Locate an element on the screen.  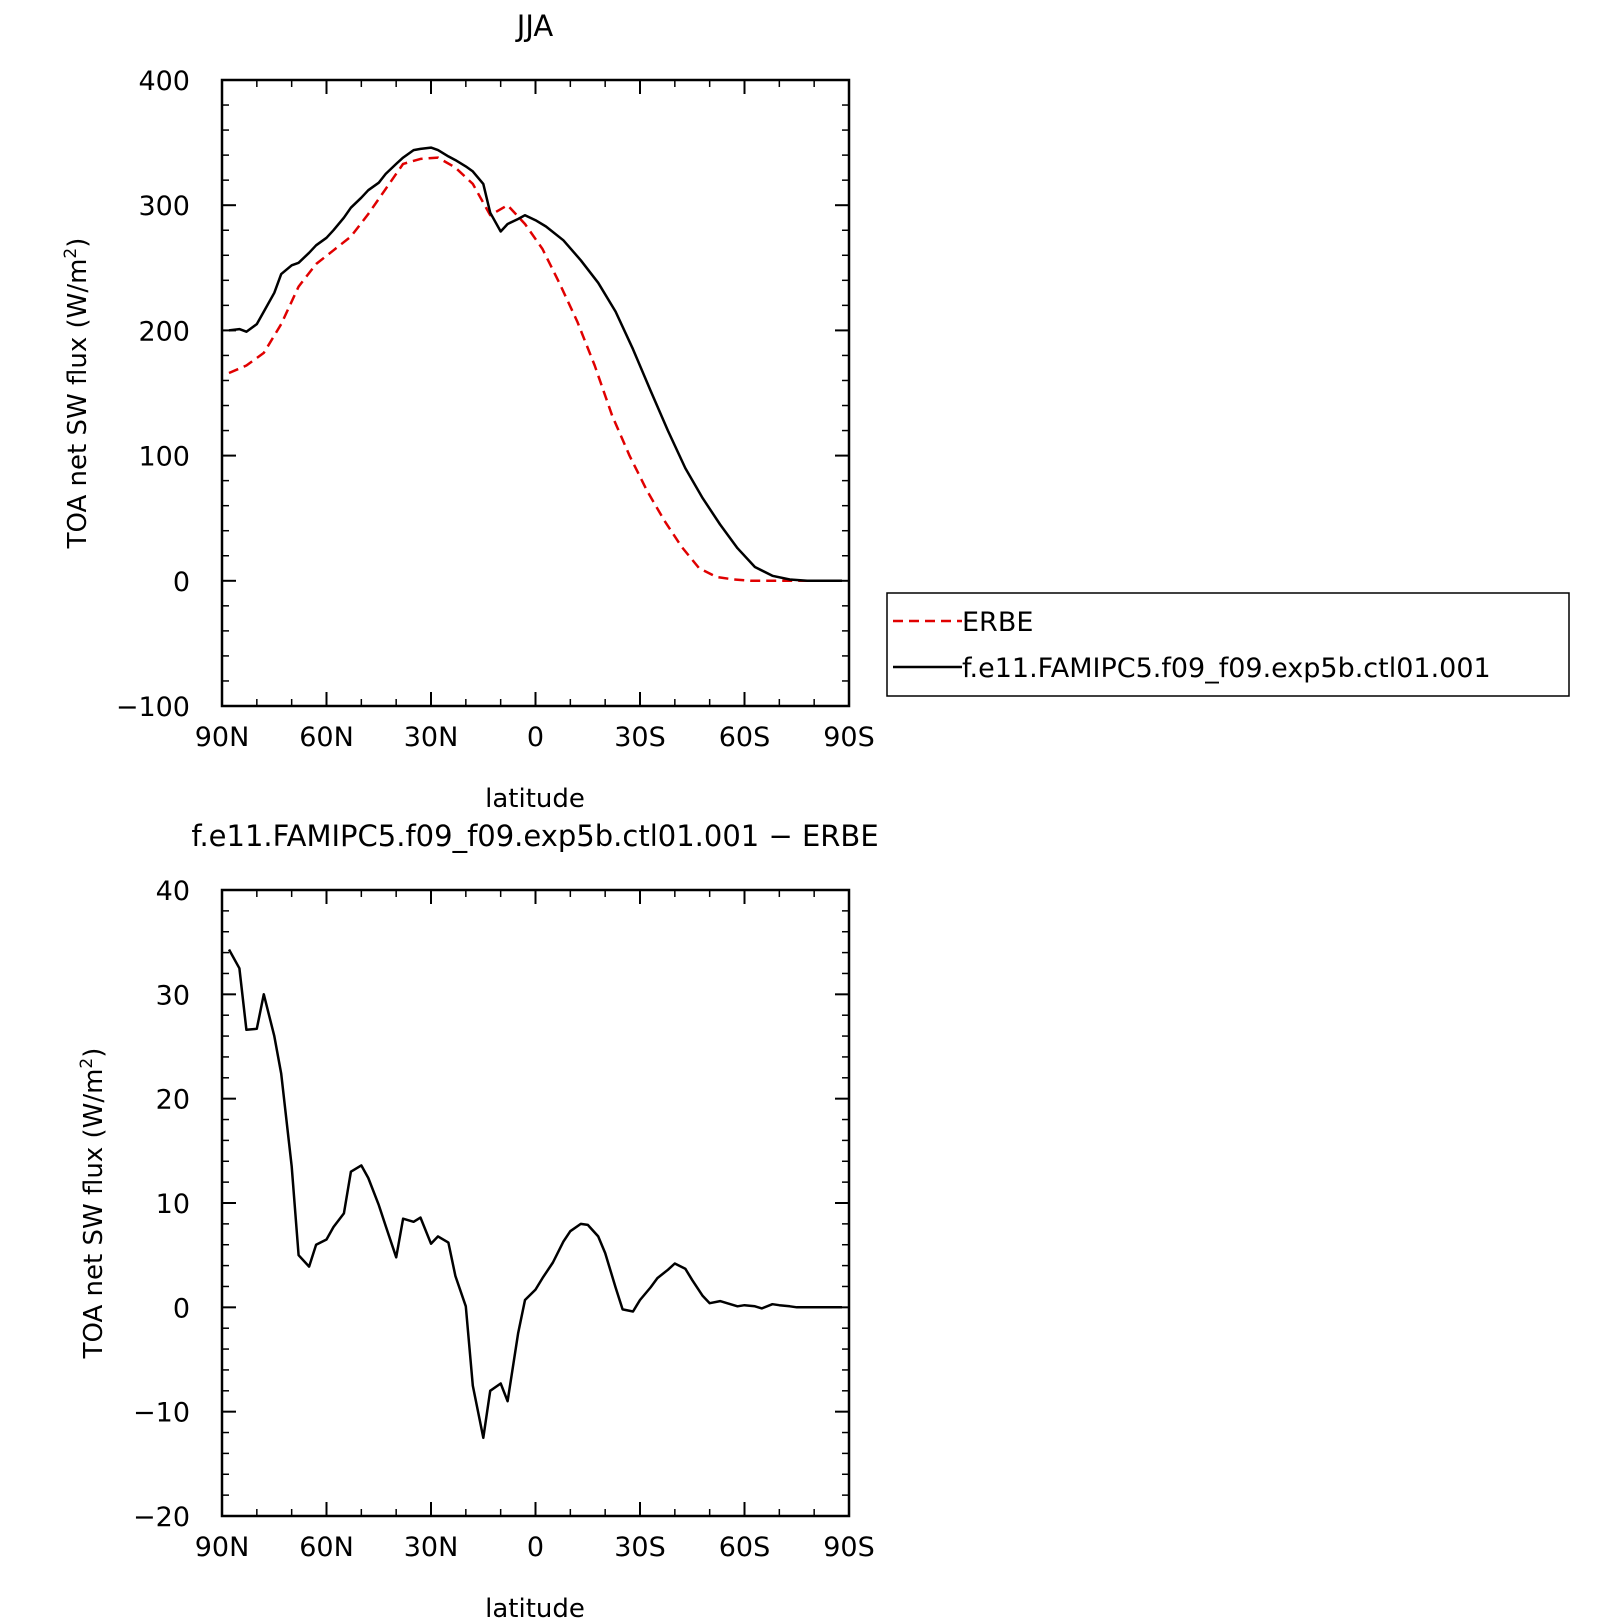
legend-box is located at coordinates (1228, 644).